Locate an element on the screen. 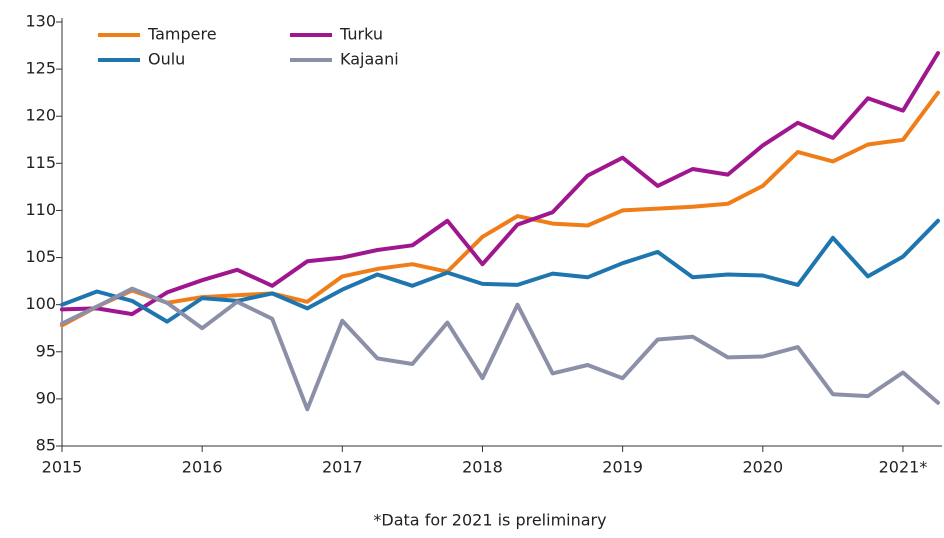 This screenshot has height=538, width=944. x-tick-label: 2016 is located at coordinates (202, 467).